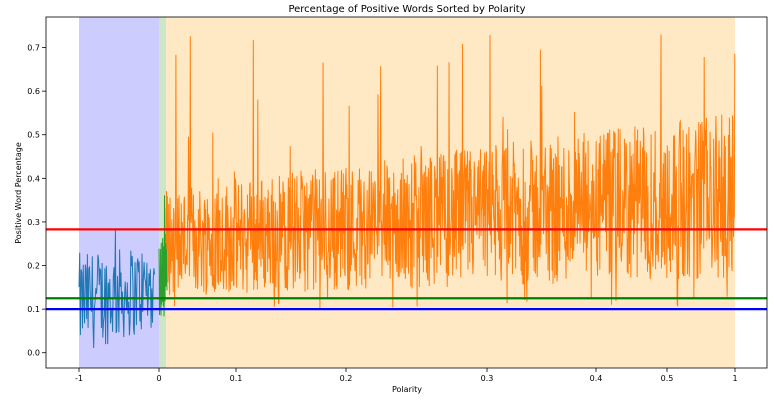 This screenshot has height=400, width=774. What do you see at coordinates (18, 193) in the screenshot?
I see `y-axis-label: Positive Word Percentage` at bounding box center [18, 193].